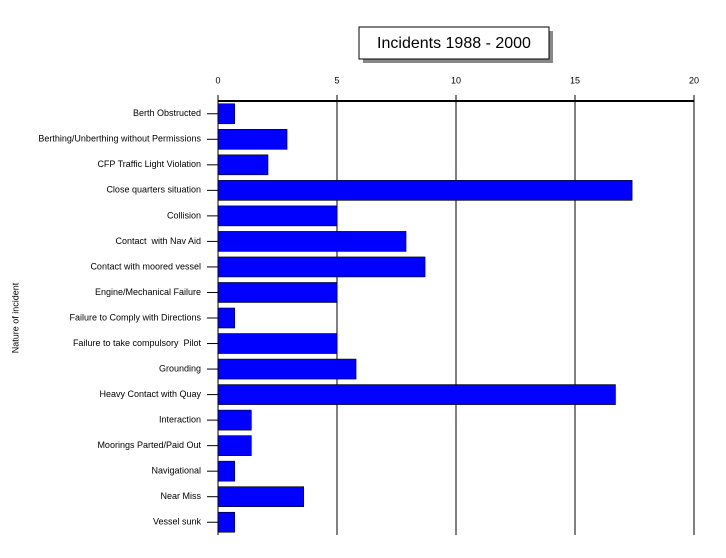 Image resolution: width=726 pixels, height=558 pixels. I want to click on x-tick-label: 10, so click(456, 80).